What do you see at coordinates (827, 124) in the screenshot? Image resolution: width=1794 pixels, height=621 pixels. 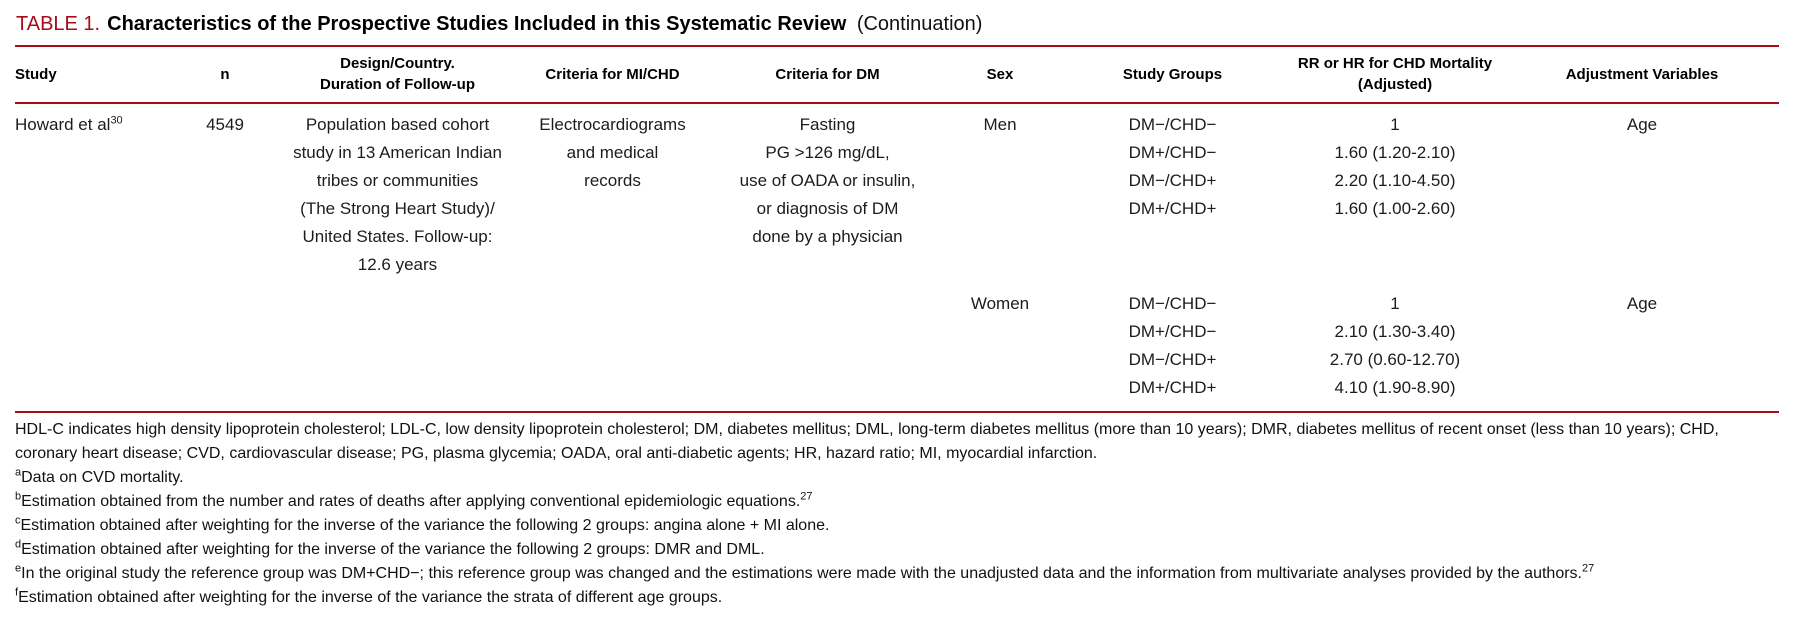 I see `criteria-line: Fasting` at bounding box center [827, 124].